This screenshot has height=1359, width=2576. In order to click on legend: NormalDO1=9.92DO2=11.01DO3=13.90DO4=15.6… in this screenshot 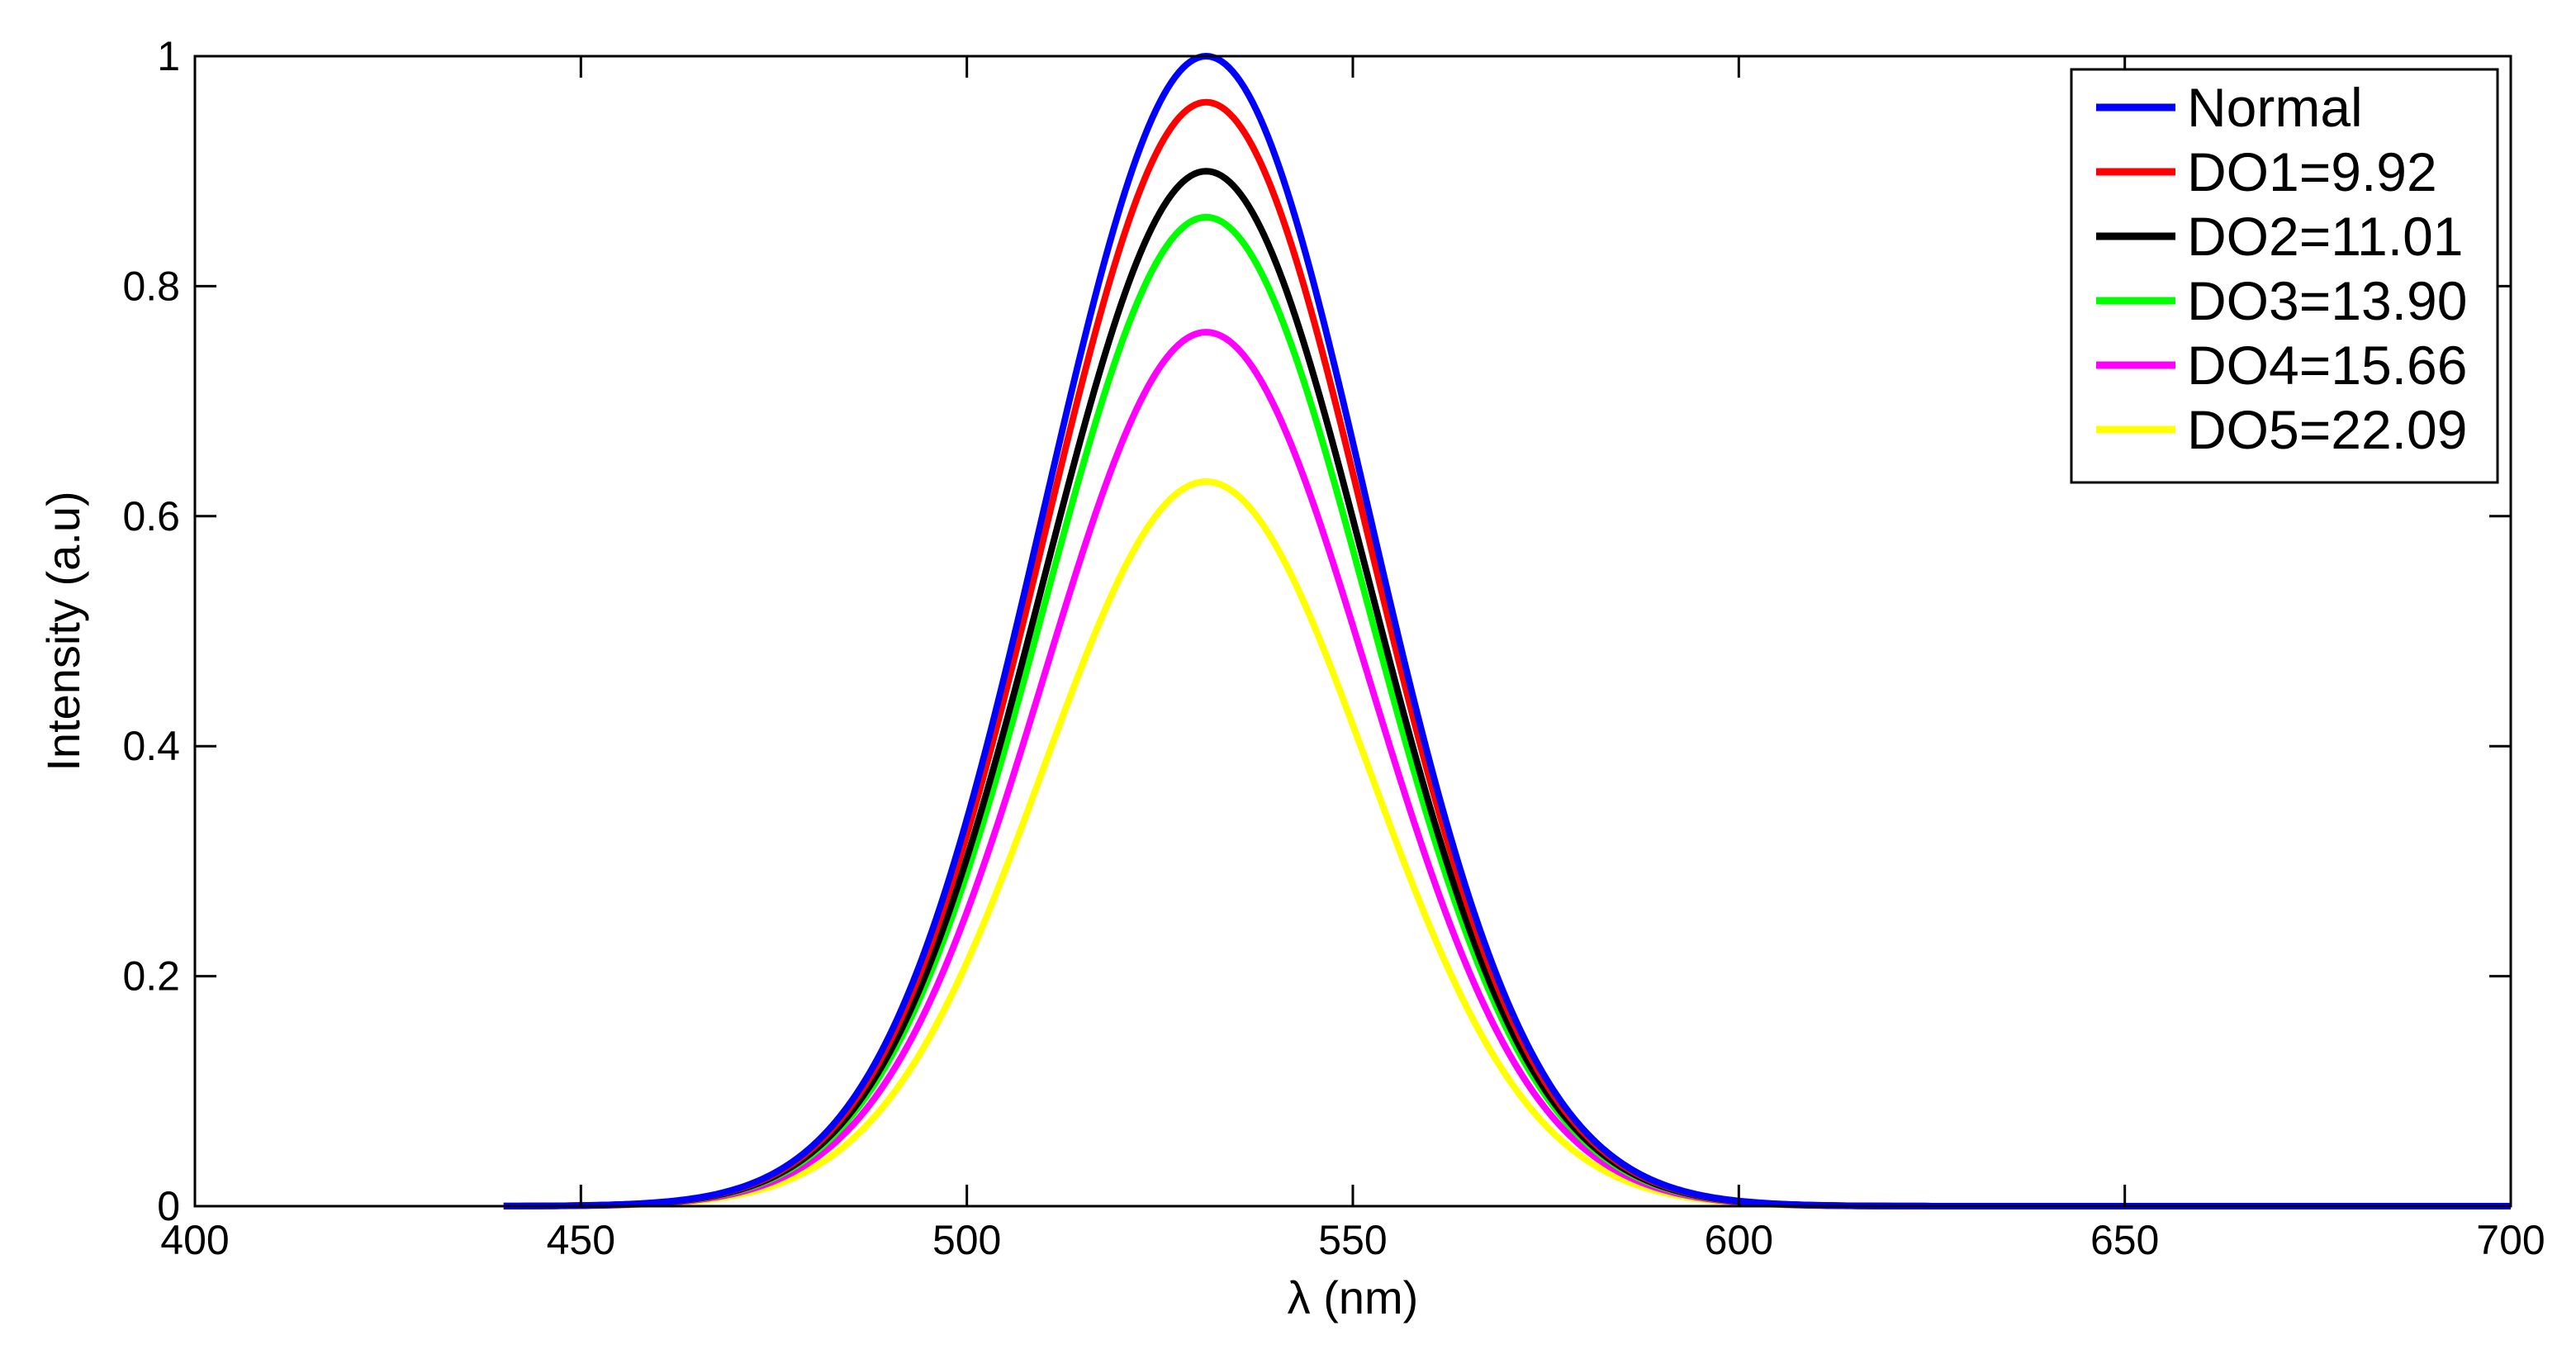, I will do `click(2284, 276)`.